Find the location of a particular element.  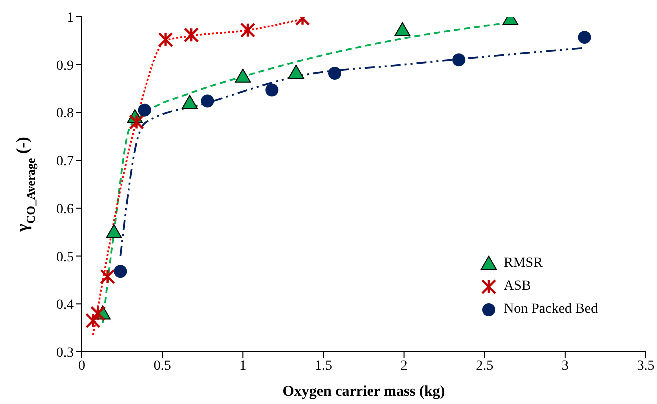

y-tick-label: 0.7 is located at coordinates (65, 162).